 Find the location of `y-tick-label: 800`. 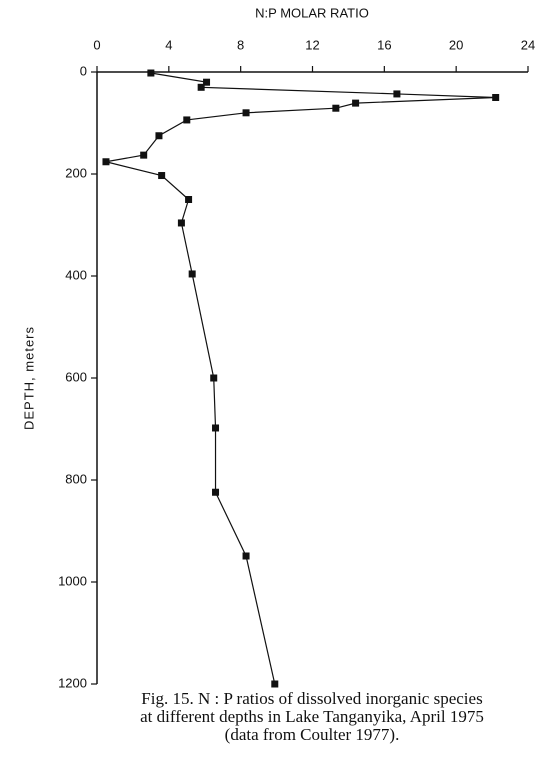

y-tick-label: 800 is located at coordinates (76, 478).